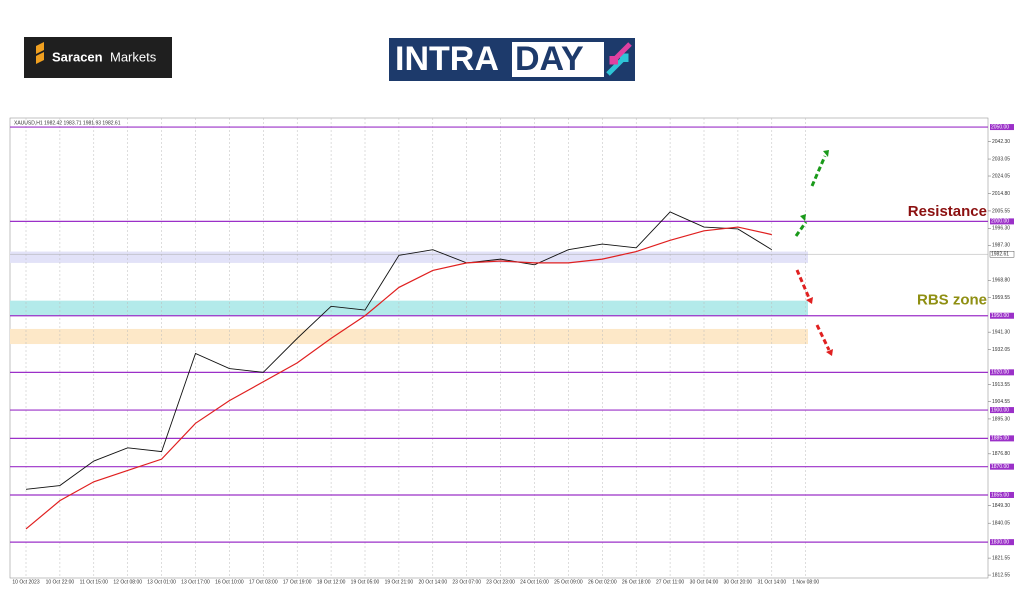  I want to click on price-label: 1982.61, so click(1000, 255).